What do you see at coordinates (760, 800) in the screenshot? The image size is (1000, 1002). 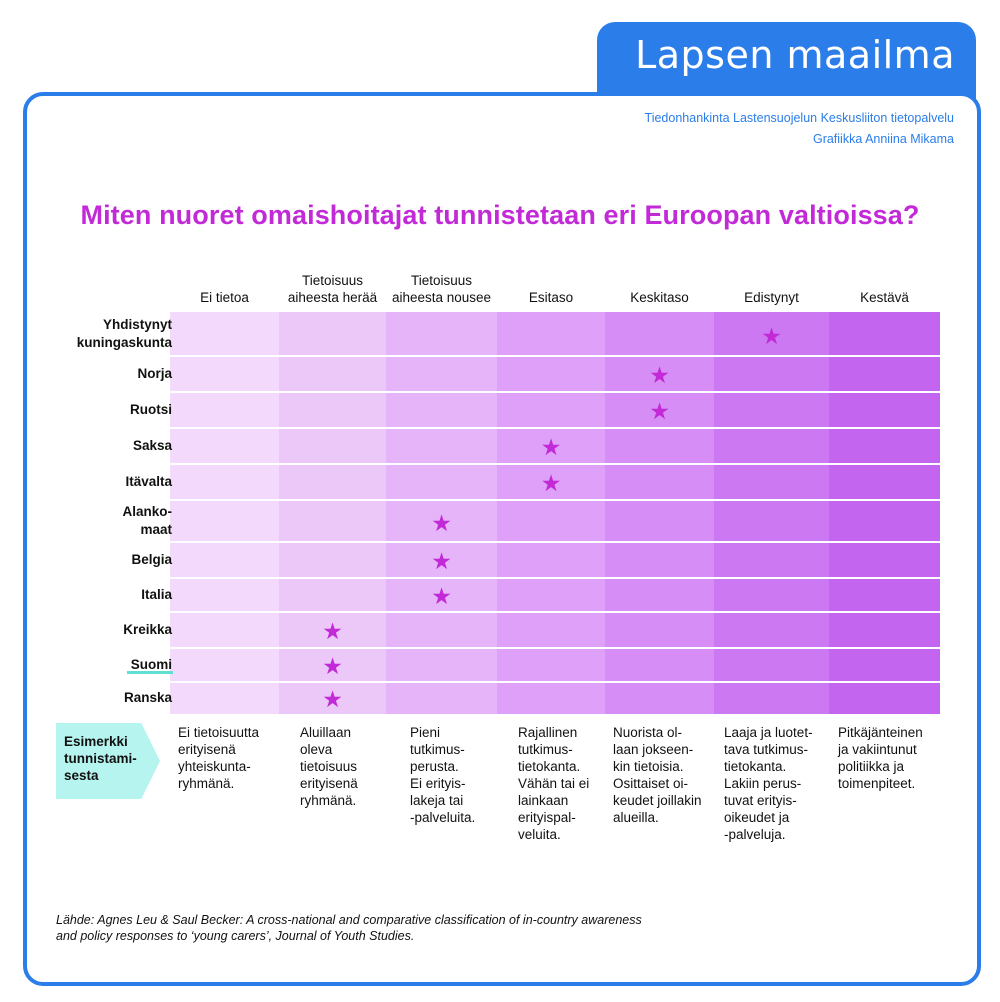 I see `description-line: tuvat erityis-` at bounding box center [760, 800].